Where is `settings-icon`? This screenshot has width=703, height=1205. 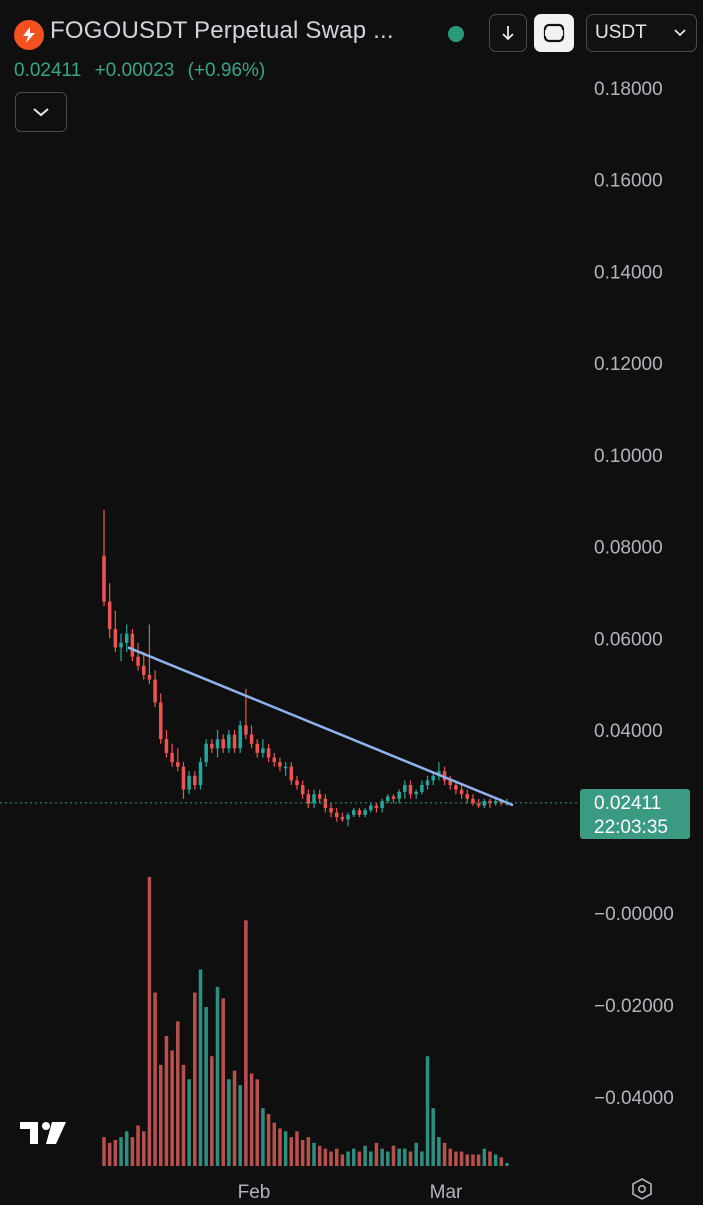
settings-icon is located at coordinates (642, 1191).